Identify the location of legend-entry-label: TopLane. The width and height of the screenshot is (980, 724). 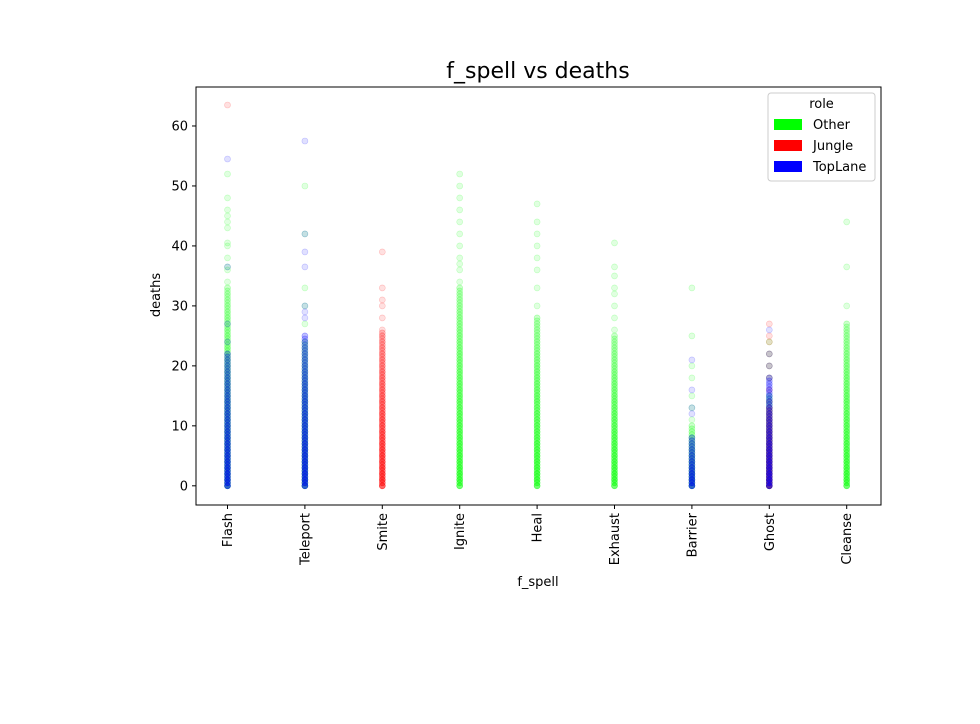
(839, 167).